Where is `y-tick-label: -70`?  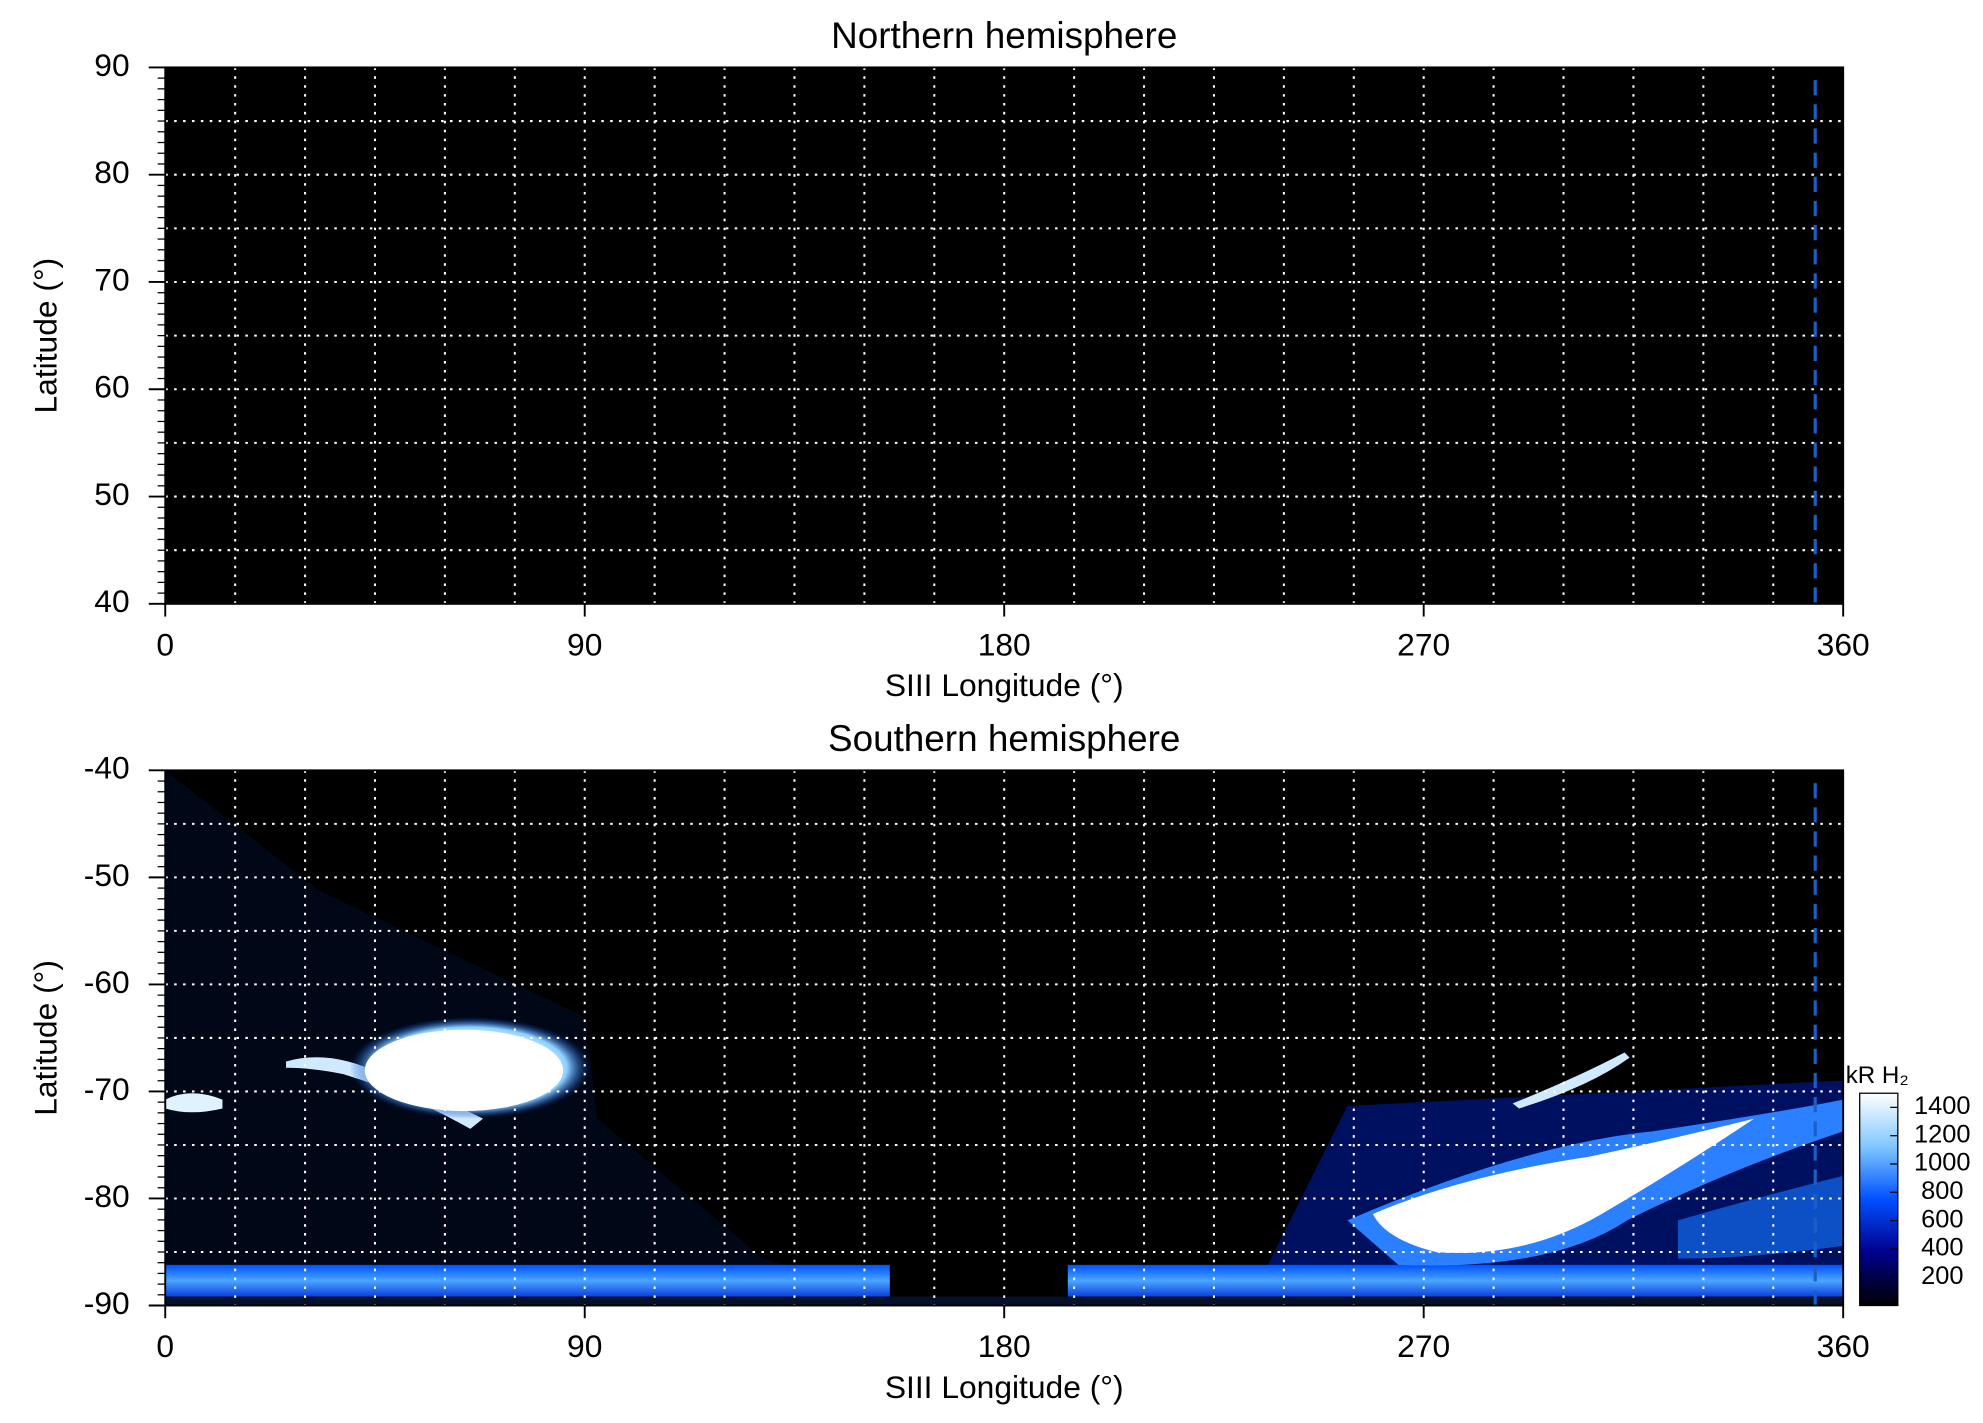 y-tick-label: -70 is located at coordinates (107, 1089).